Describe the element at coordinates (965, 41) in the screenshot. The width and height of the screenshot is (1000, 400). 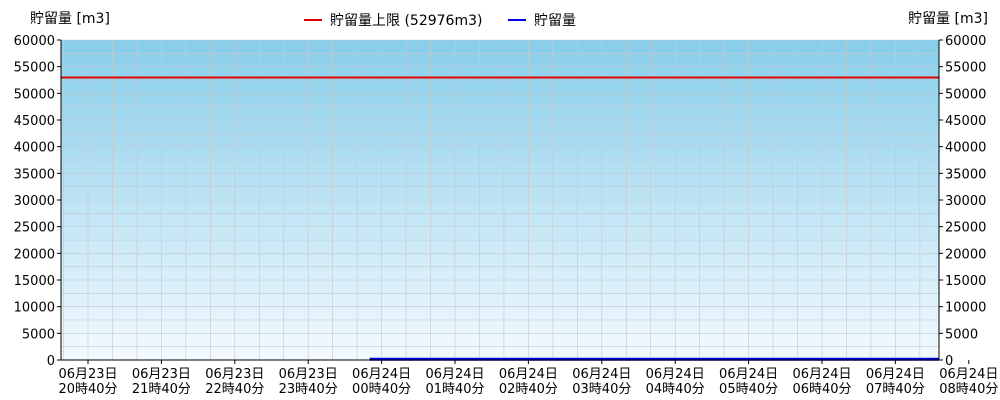
I see `y-tick-label-right: 60000` at that location.